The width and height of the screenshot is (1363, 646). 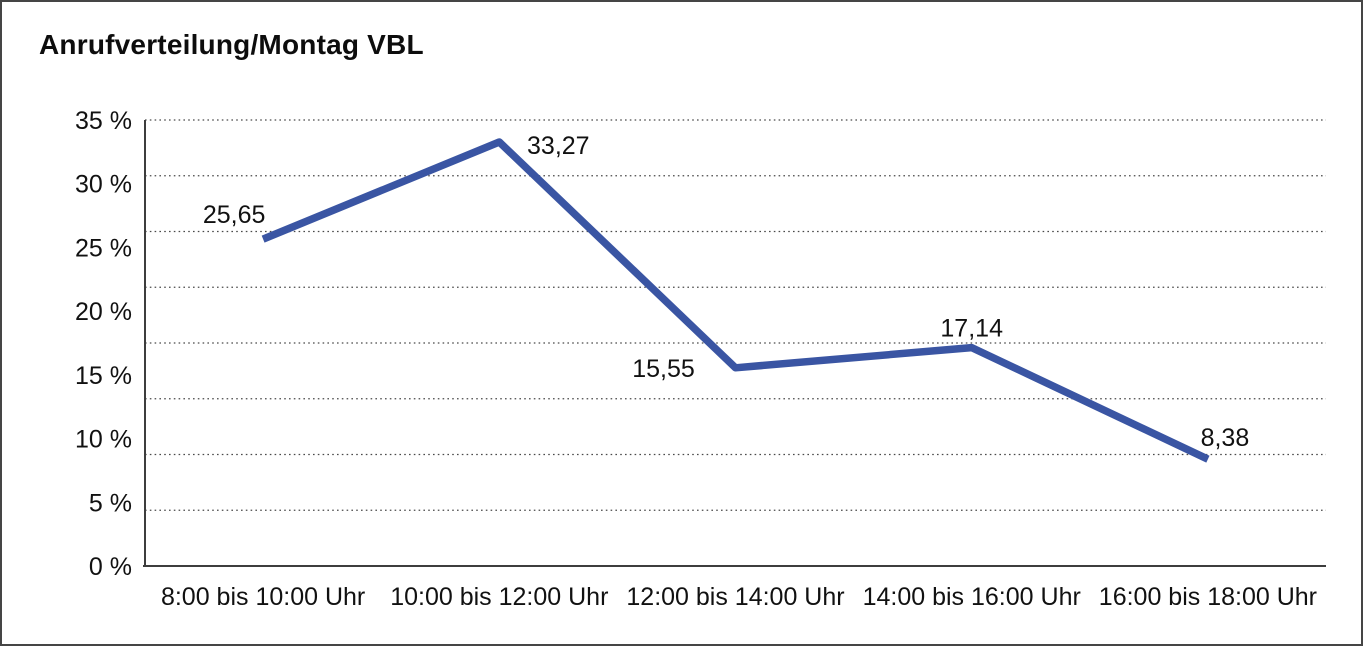 What do you see at coordinates (103, 440) in the screenshot?
I see `y-tick-label: 10 %` at bounding box center [103, 440].